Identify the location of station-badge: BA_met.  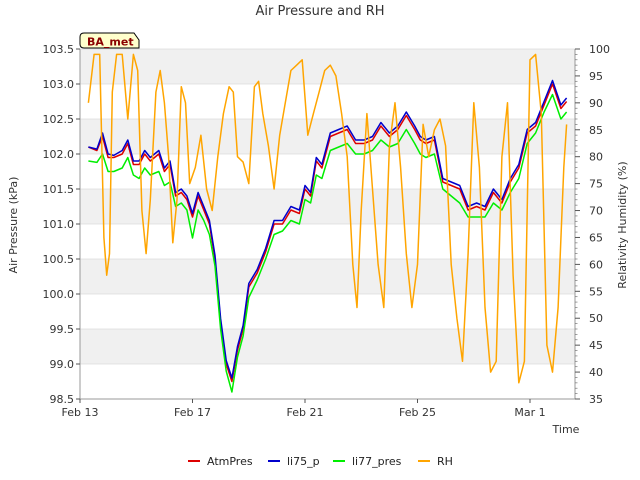
(109, 40).